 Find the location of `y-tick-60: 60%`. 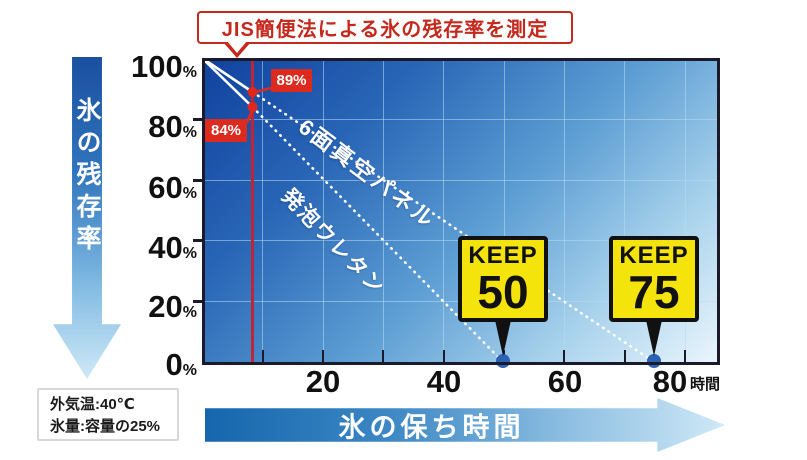

y-tick-60: 60% is located at coordinates (172, 187).